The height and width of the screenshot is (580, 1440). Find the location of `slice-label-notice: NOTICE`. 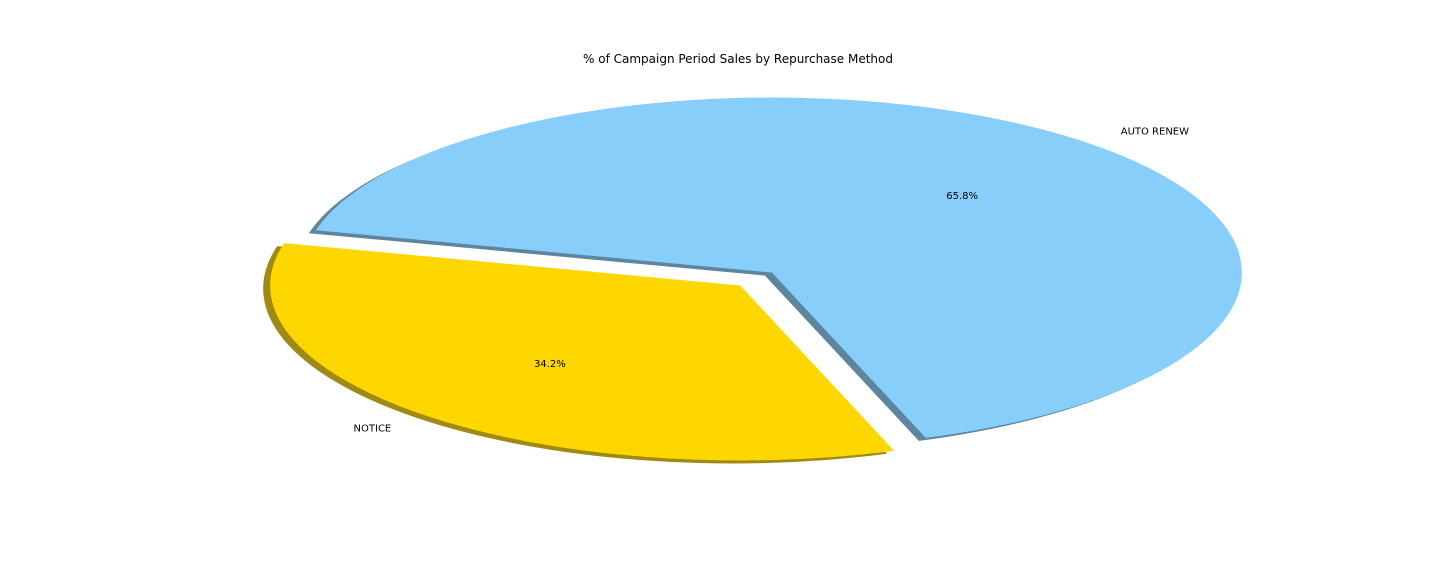

slice-label-notice: NOTICE is located at coordinates (373, 429).